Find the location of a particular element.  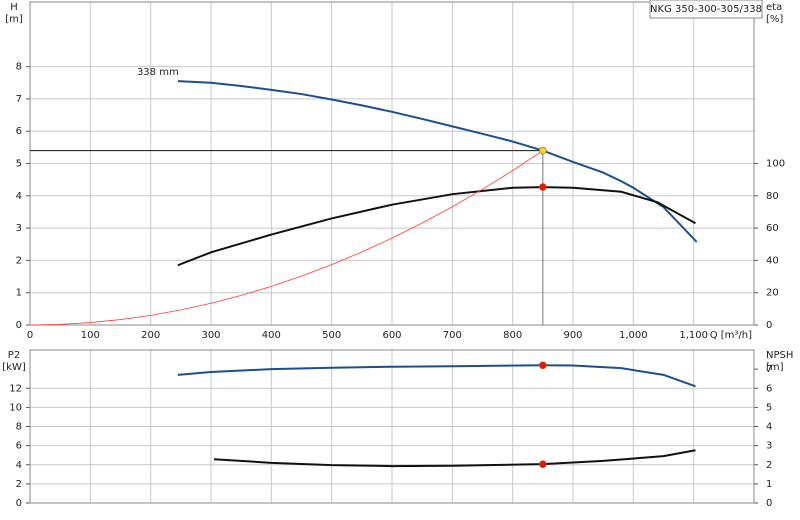

y2-tick-label: 6 is located at coordinates (769, 388).